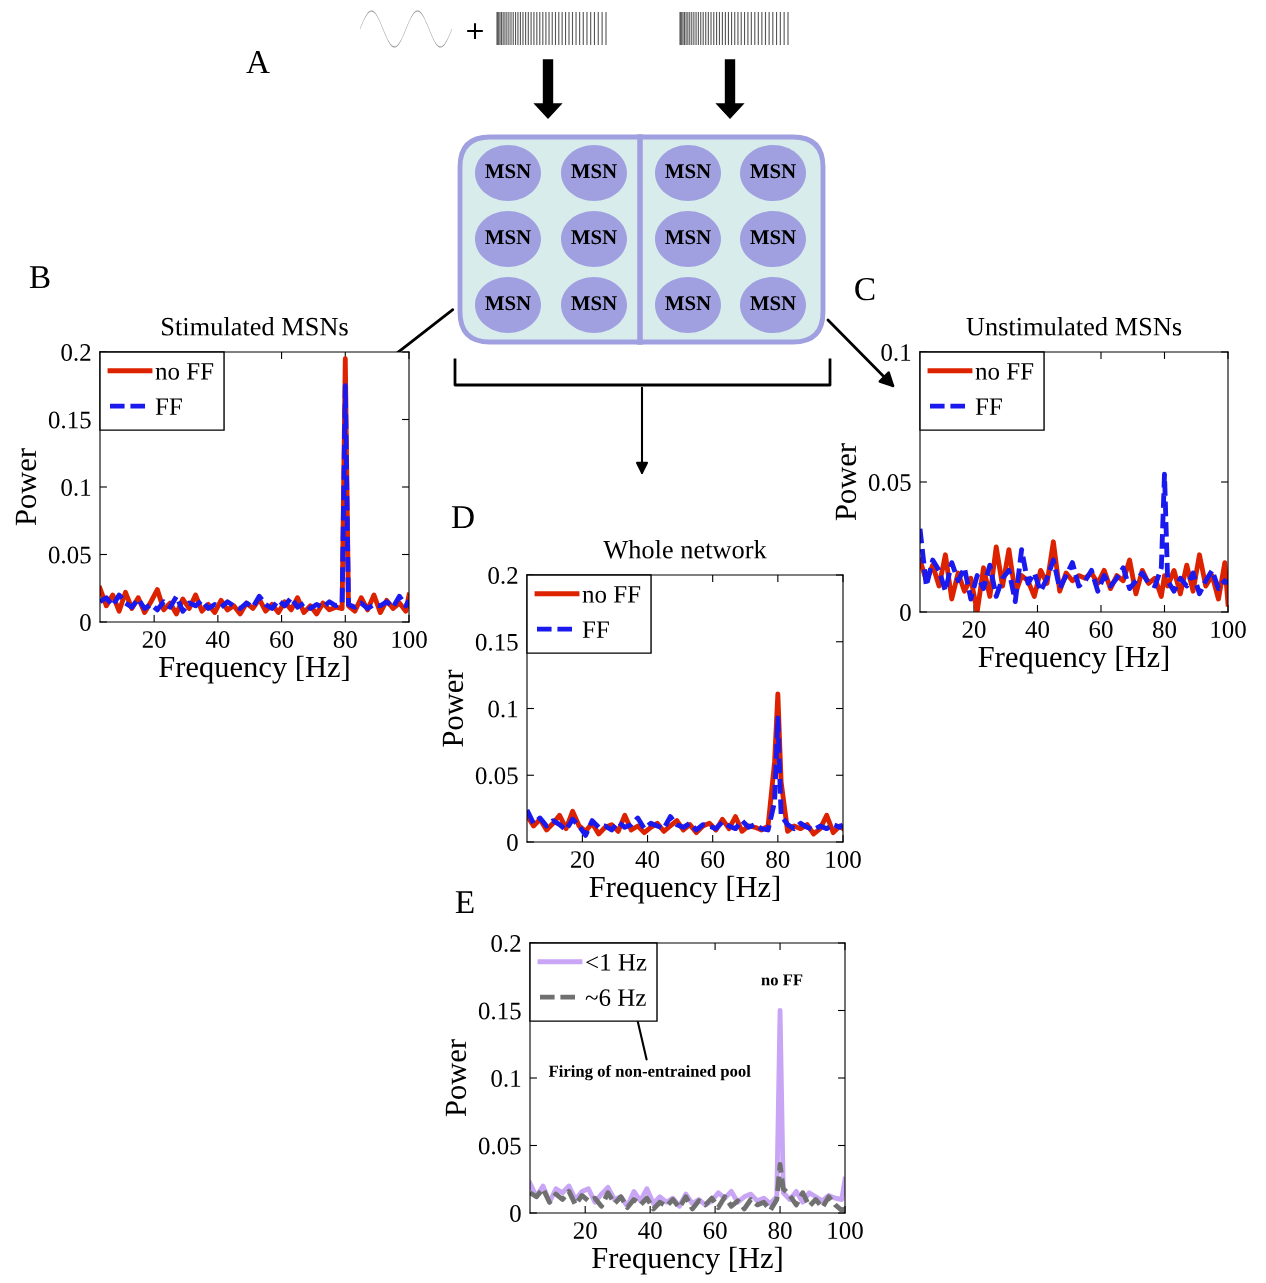  I want to click on text: B, so click(39, 277).